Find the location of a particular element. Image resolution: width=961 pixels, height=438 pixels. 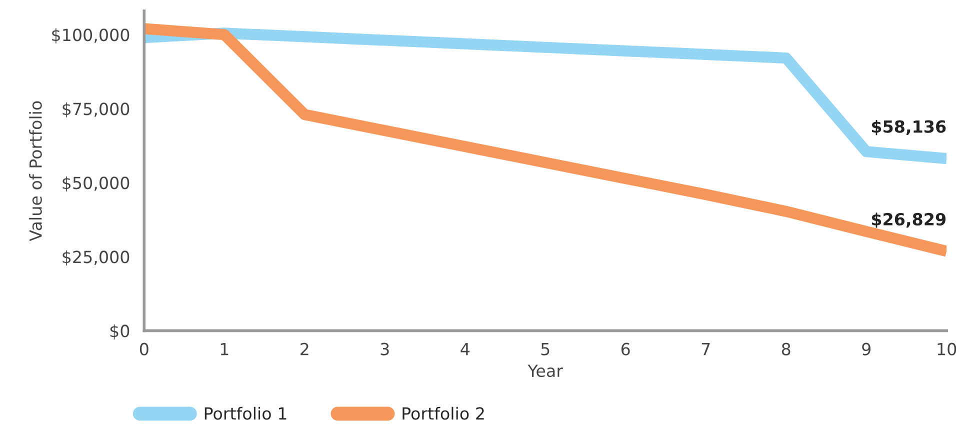

annotation: $26,829 is located at coordinates (909, 220).